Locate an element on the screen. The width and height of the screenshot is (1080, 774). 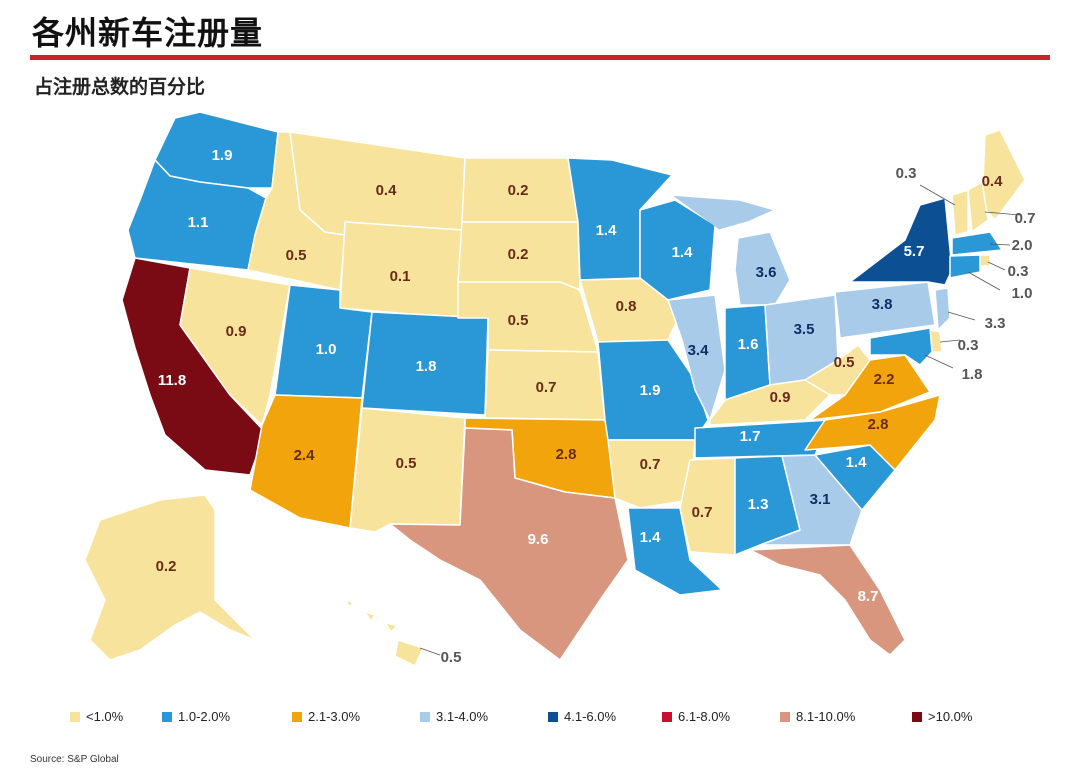
state-value-KY: 0.9 is located at coordinates (780, 397).